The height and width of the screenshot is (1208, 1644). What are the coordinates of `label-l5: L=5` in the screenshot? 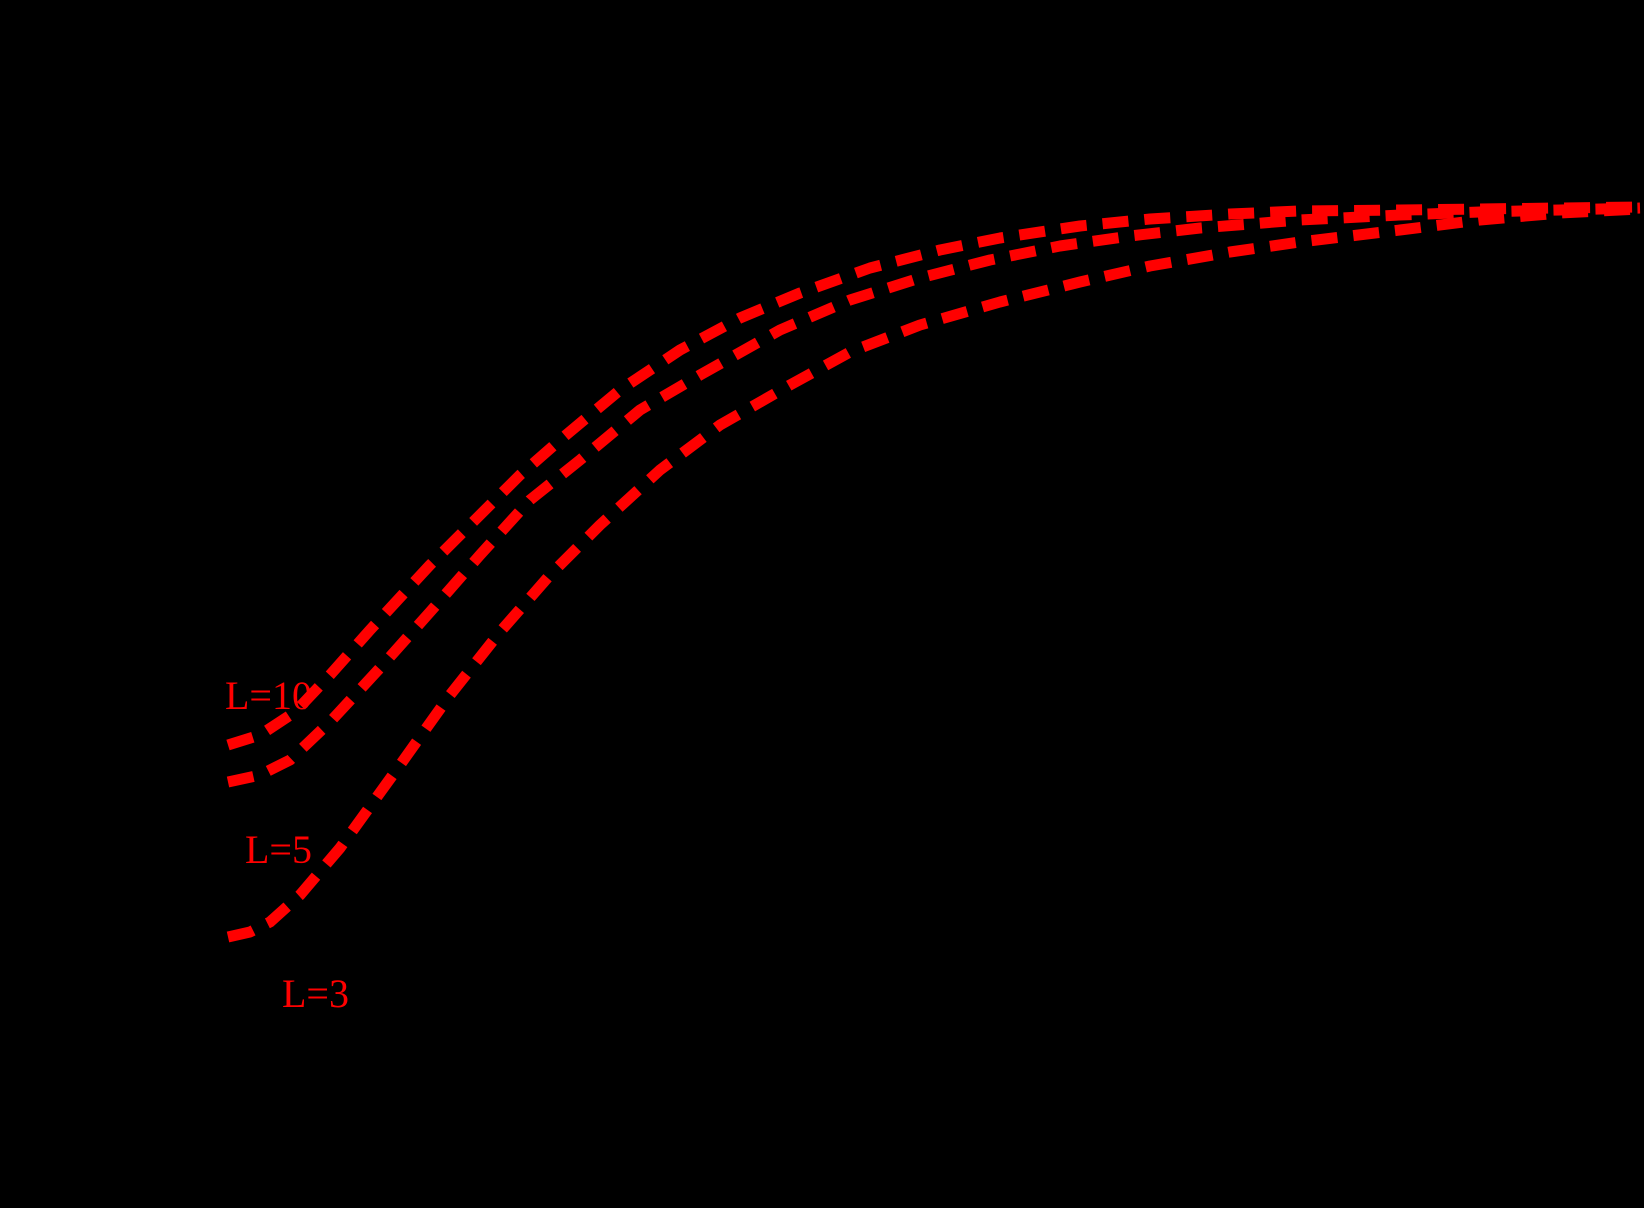 It's located at (278, 849).